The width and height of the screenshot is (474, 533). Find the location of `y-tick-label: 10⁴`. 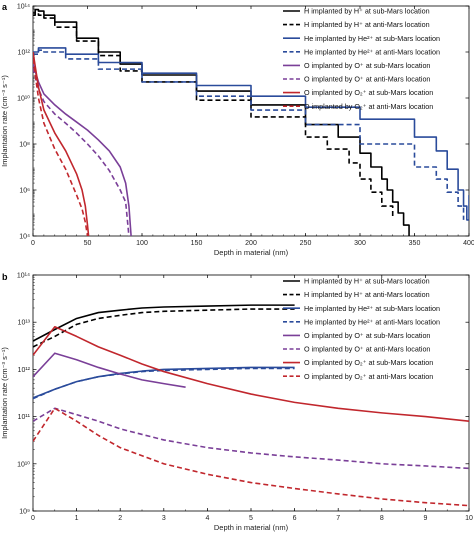

y-tick-label: 10⁴ is located at coordinates (24, 237).